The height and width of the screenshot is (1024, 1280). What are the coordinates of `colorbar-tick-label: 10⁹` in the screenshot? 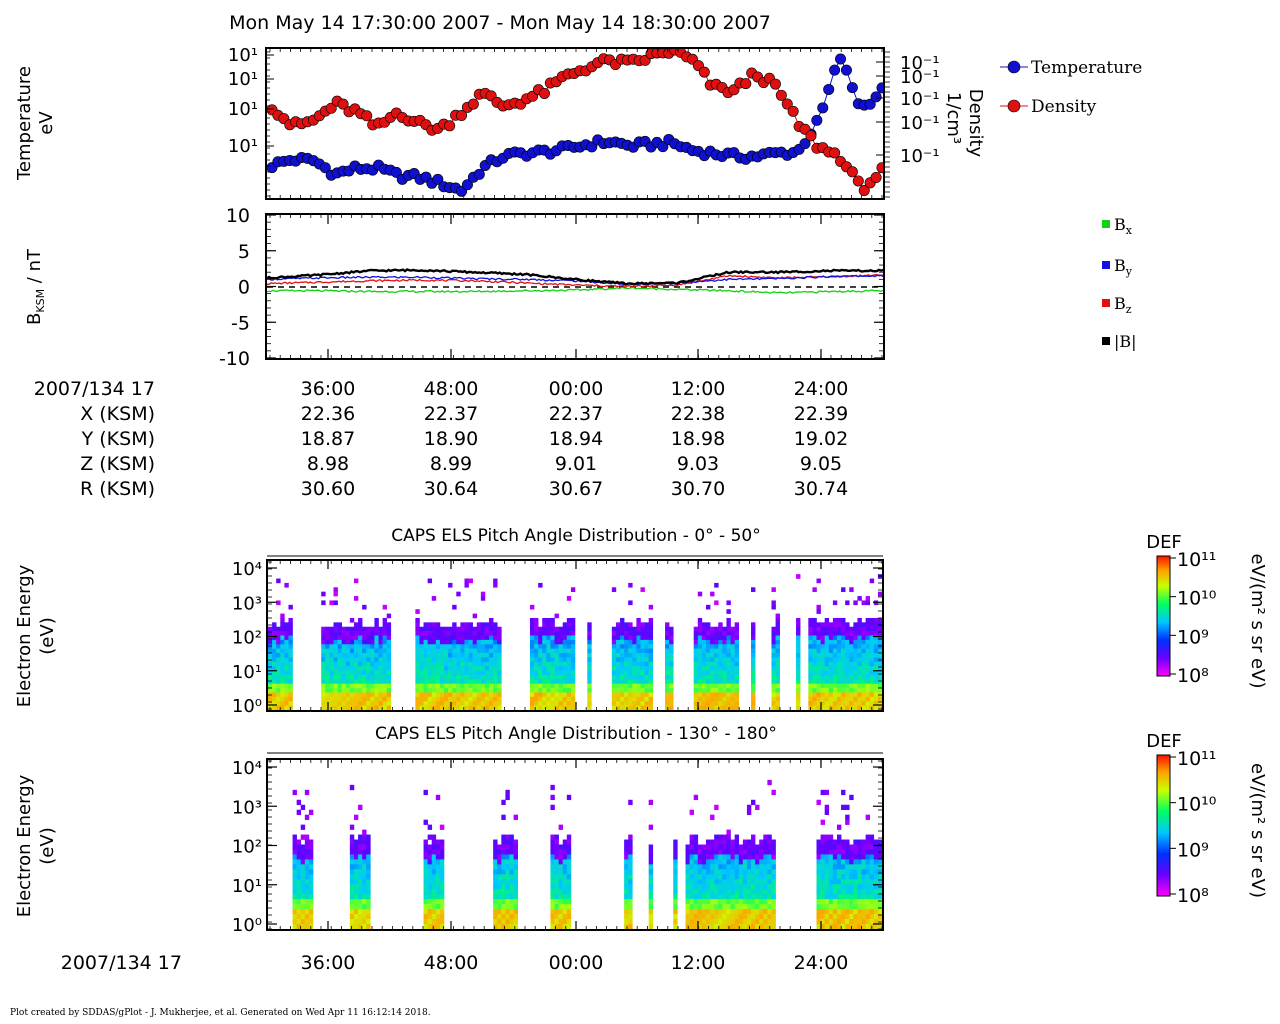 It's located at (1193, 850).